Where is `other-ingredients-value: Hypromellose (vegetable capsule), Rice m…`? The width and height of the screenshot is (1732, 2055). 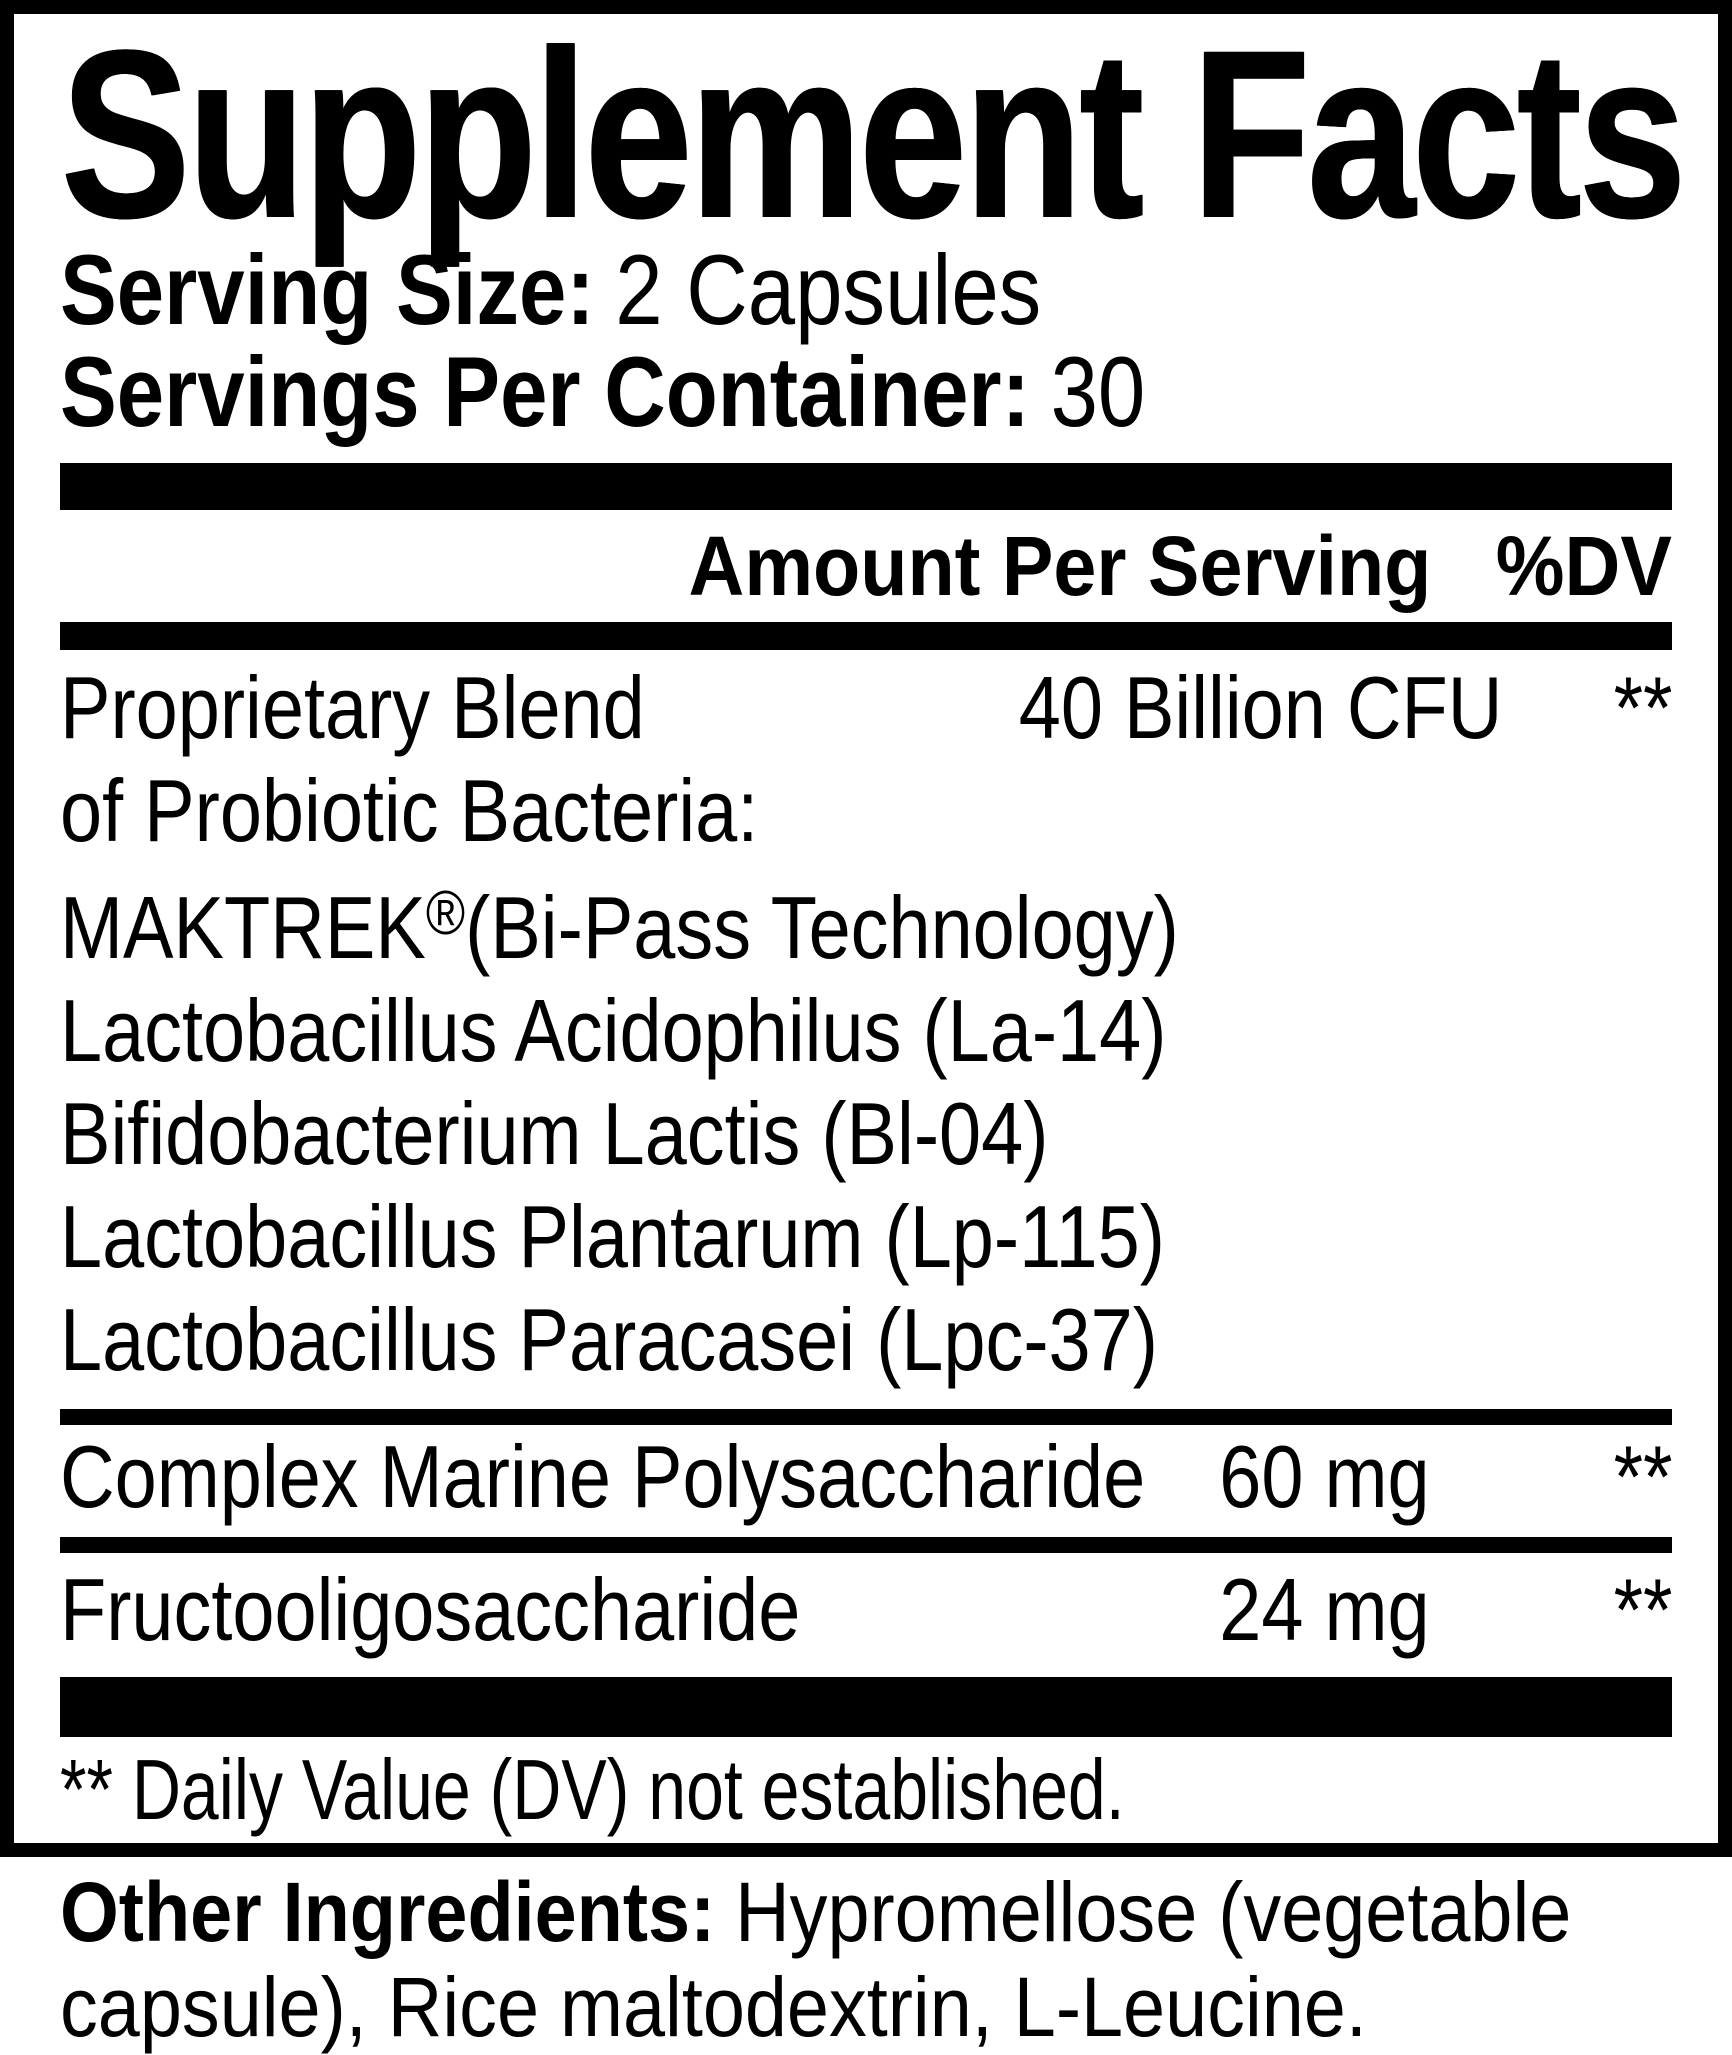
other-ingredients-value: Hypromellose (vegetable capsule), Rice m… is located at coordinates (816, 1959).